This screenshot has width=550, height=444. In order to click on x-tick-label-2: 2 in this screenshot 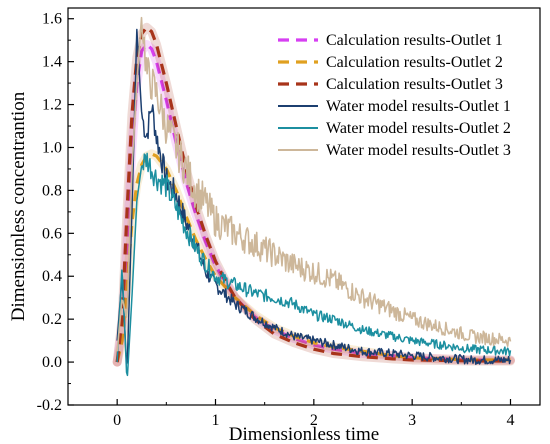, I will do `click(314, 420)`.